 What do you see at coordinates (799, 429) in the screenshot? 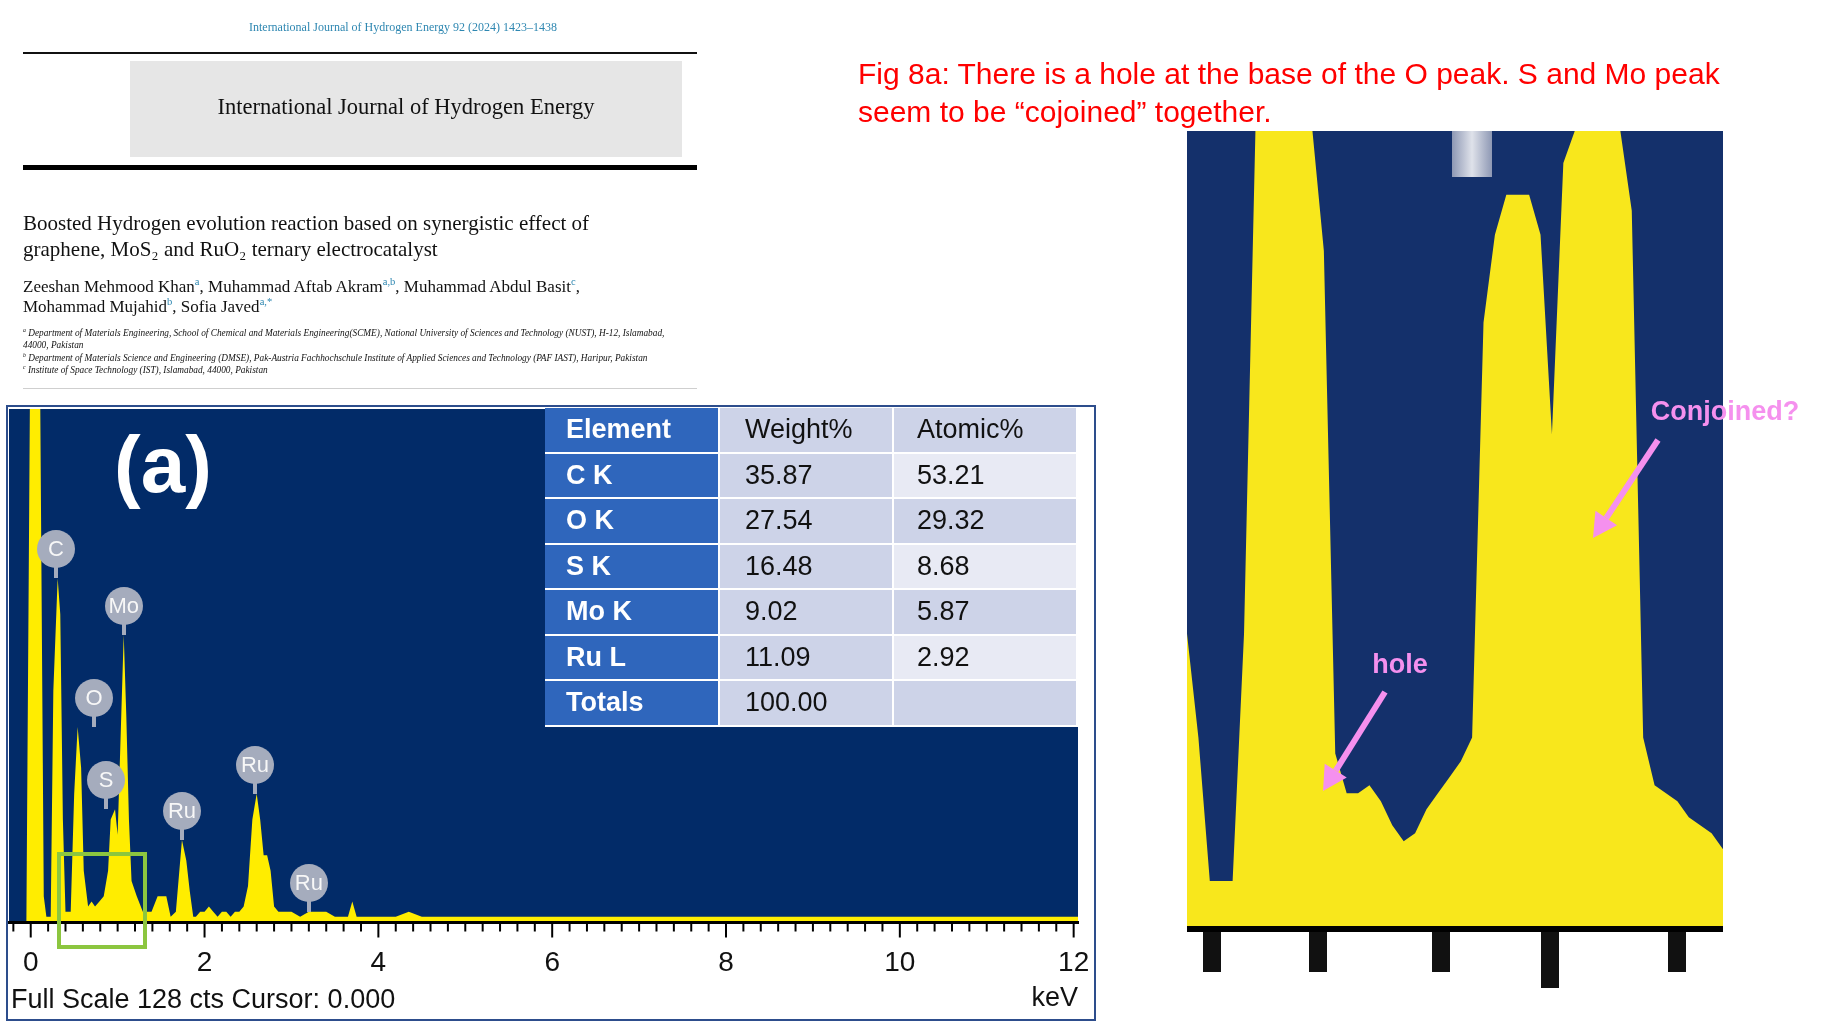
I see `series-label: Weight%` at bounding box center [799, 429].